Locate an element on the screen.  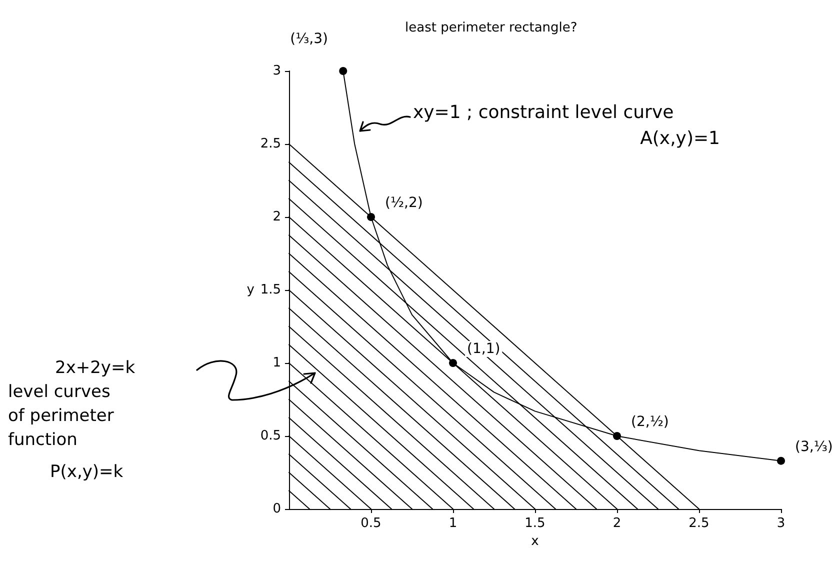
x-tick-label: 2.5 is located at coordinates (699, 523).